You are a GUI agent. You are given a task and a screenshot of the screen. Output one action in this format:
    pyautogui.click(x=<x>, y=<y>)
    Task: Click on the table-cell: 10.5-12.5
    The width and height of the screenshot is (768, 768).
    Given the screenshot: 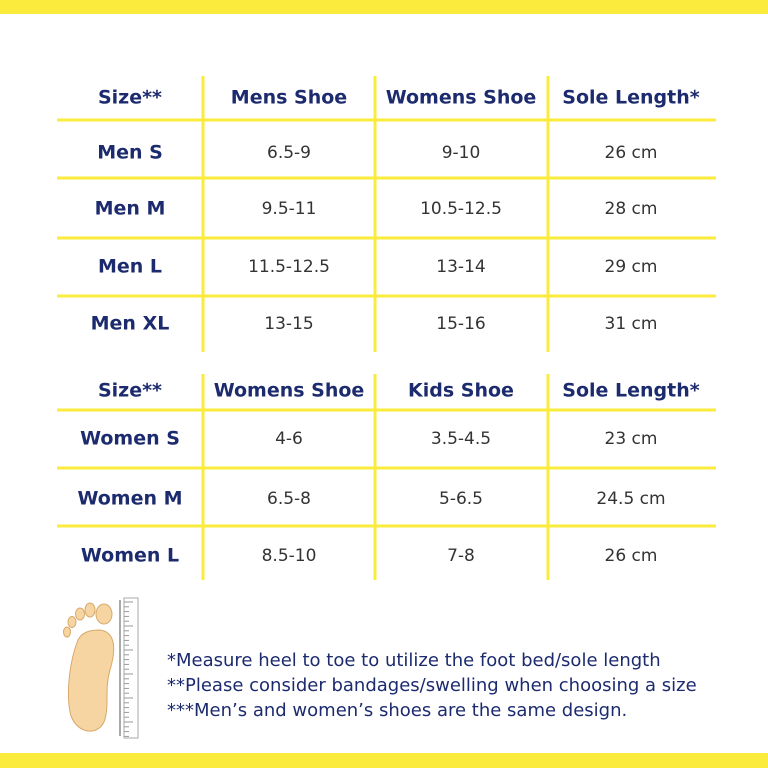 What is the action you would take?
    pyautogui.click(x=461, y=209)
    